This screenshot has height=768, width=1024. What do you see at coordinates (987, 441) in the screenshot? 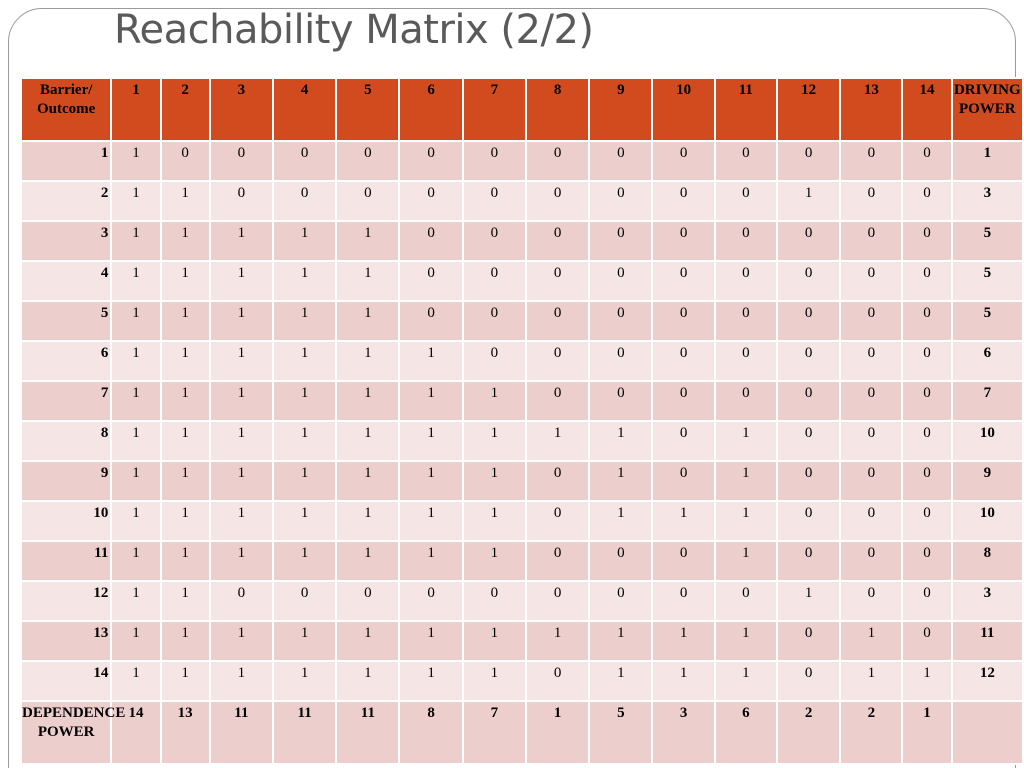
I see `driving-power-value: 10` at bounding box center [987, 441].